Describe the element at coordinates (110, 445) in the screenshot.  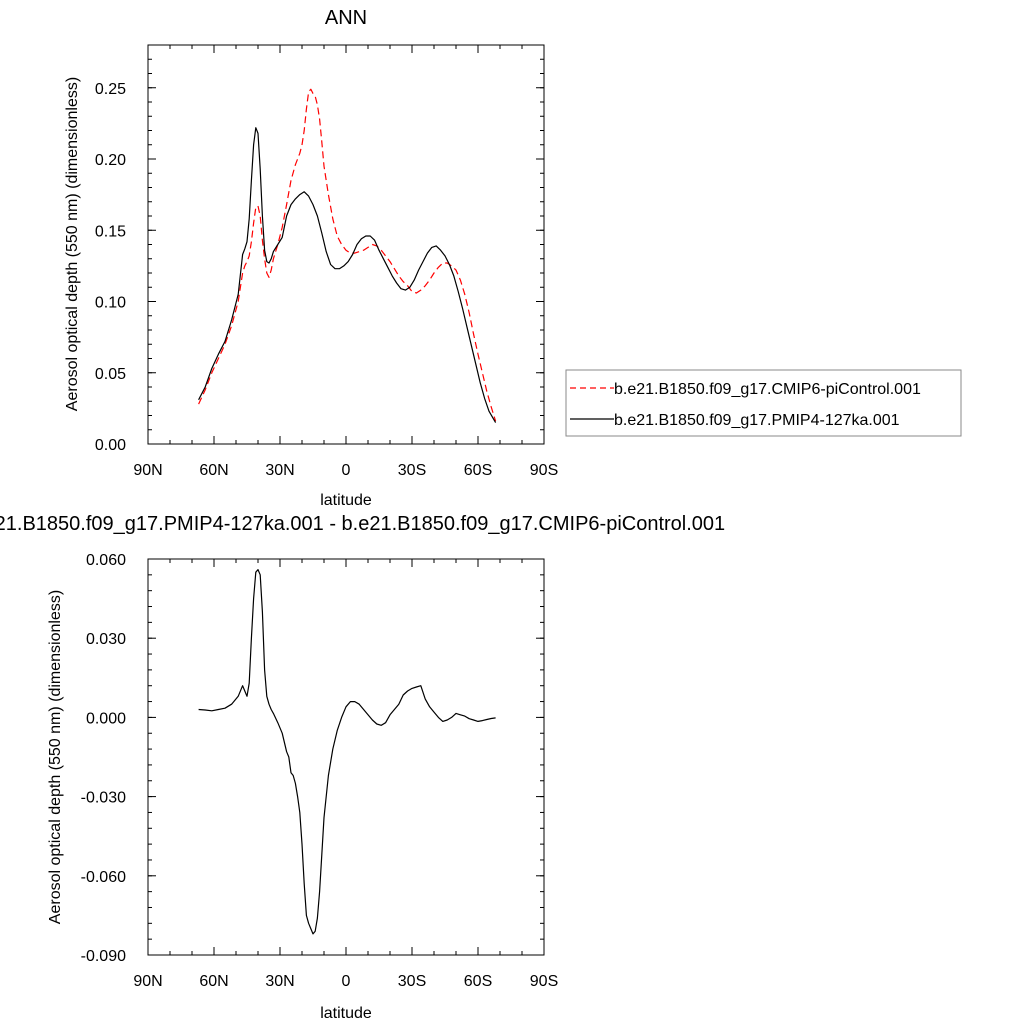
I see `y-tick-label: 0.00` at that location.